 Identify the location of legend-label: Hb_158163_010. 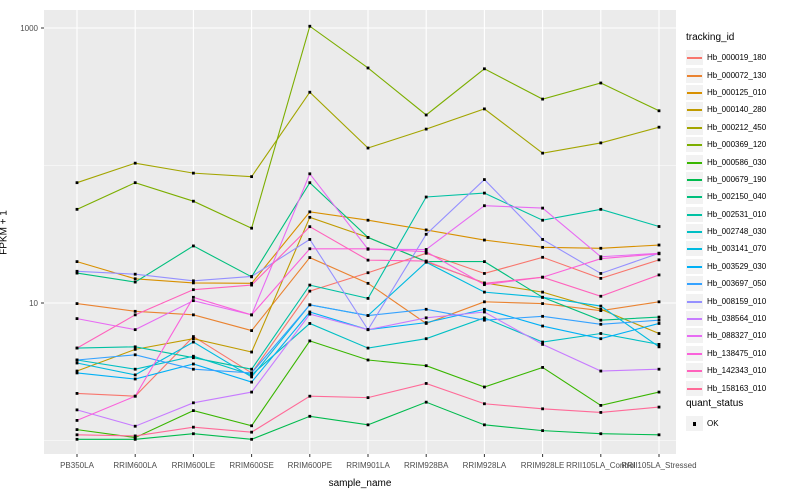
(737, 388).